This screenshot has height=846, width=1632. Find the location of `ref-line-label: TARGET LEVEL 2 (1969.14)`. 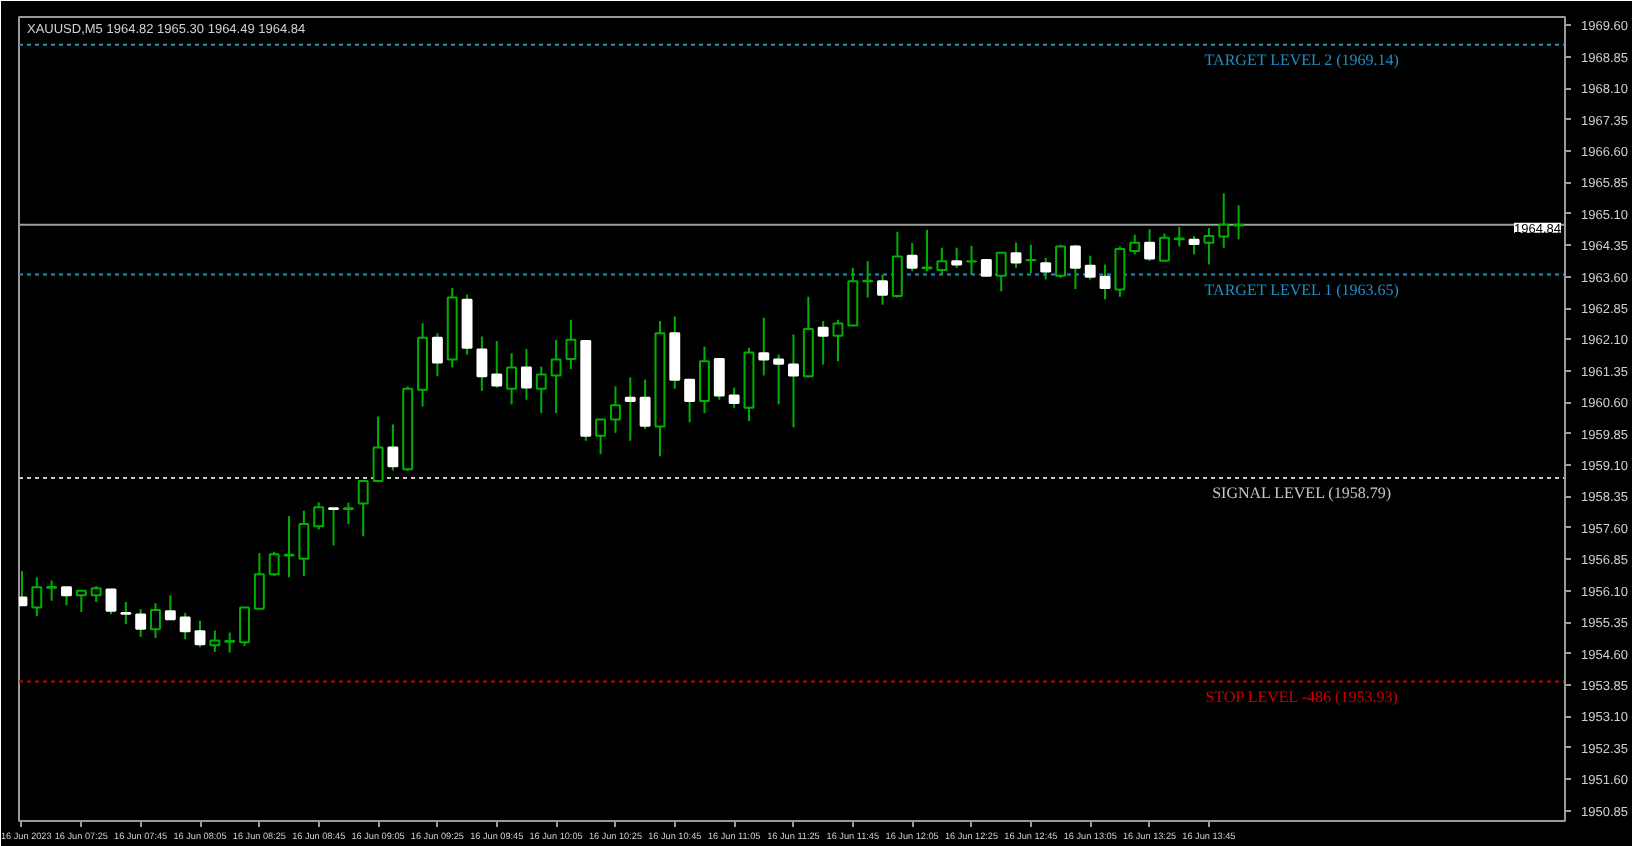

ref-line-label: TARGET LEVEL 2 (1969.14) is located at coordinates (1302, 59).